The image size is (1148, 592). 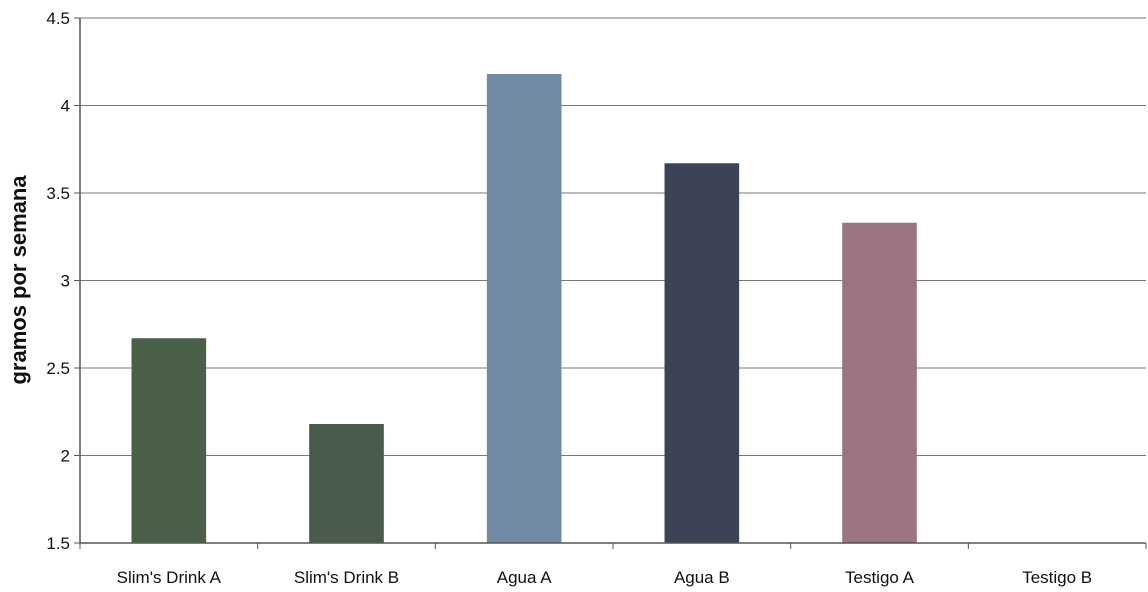 I want to click on y-axis-label: gramos por semana, so click(x=18, y=280).